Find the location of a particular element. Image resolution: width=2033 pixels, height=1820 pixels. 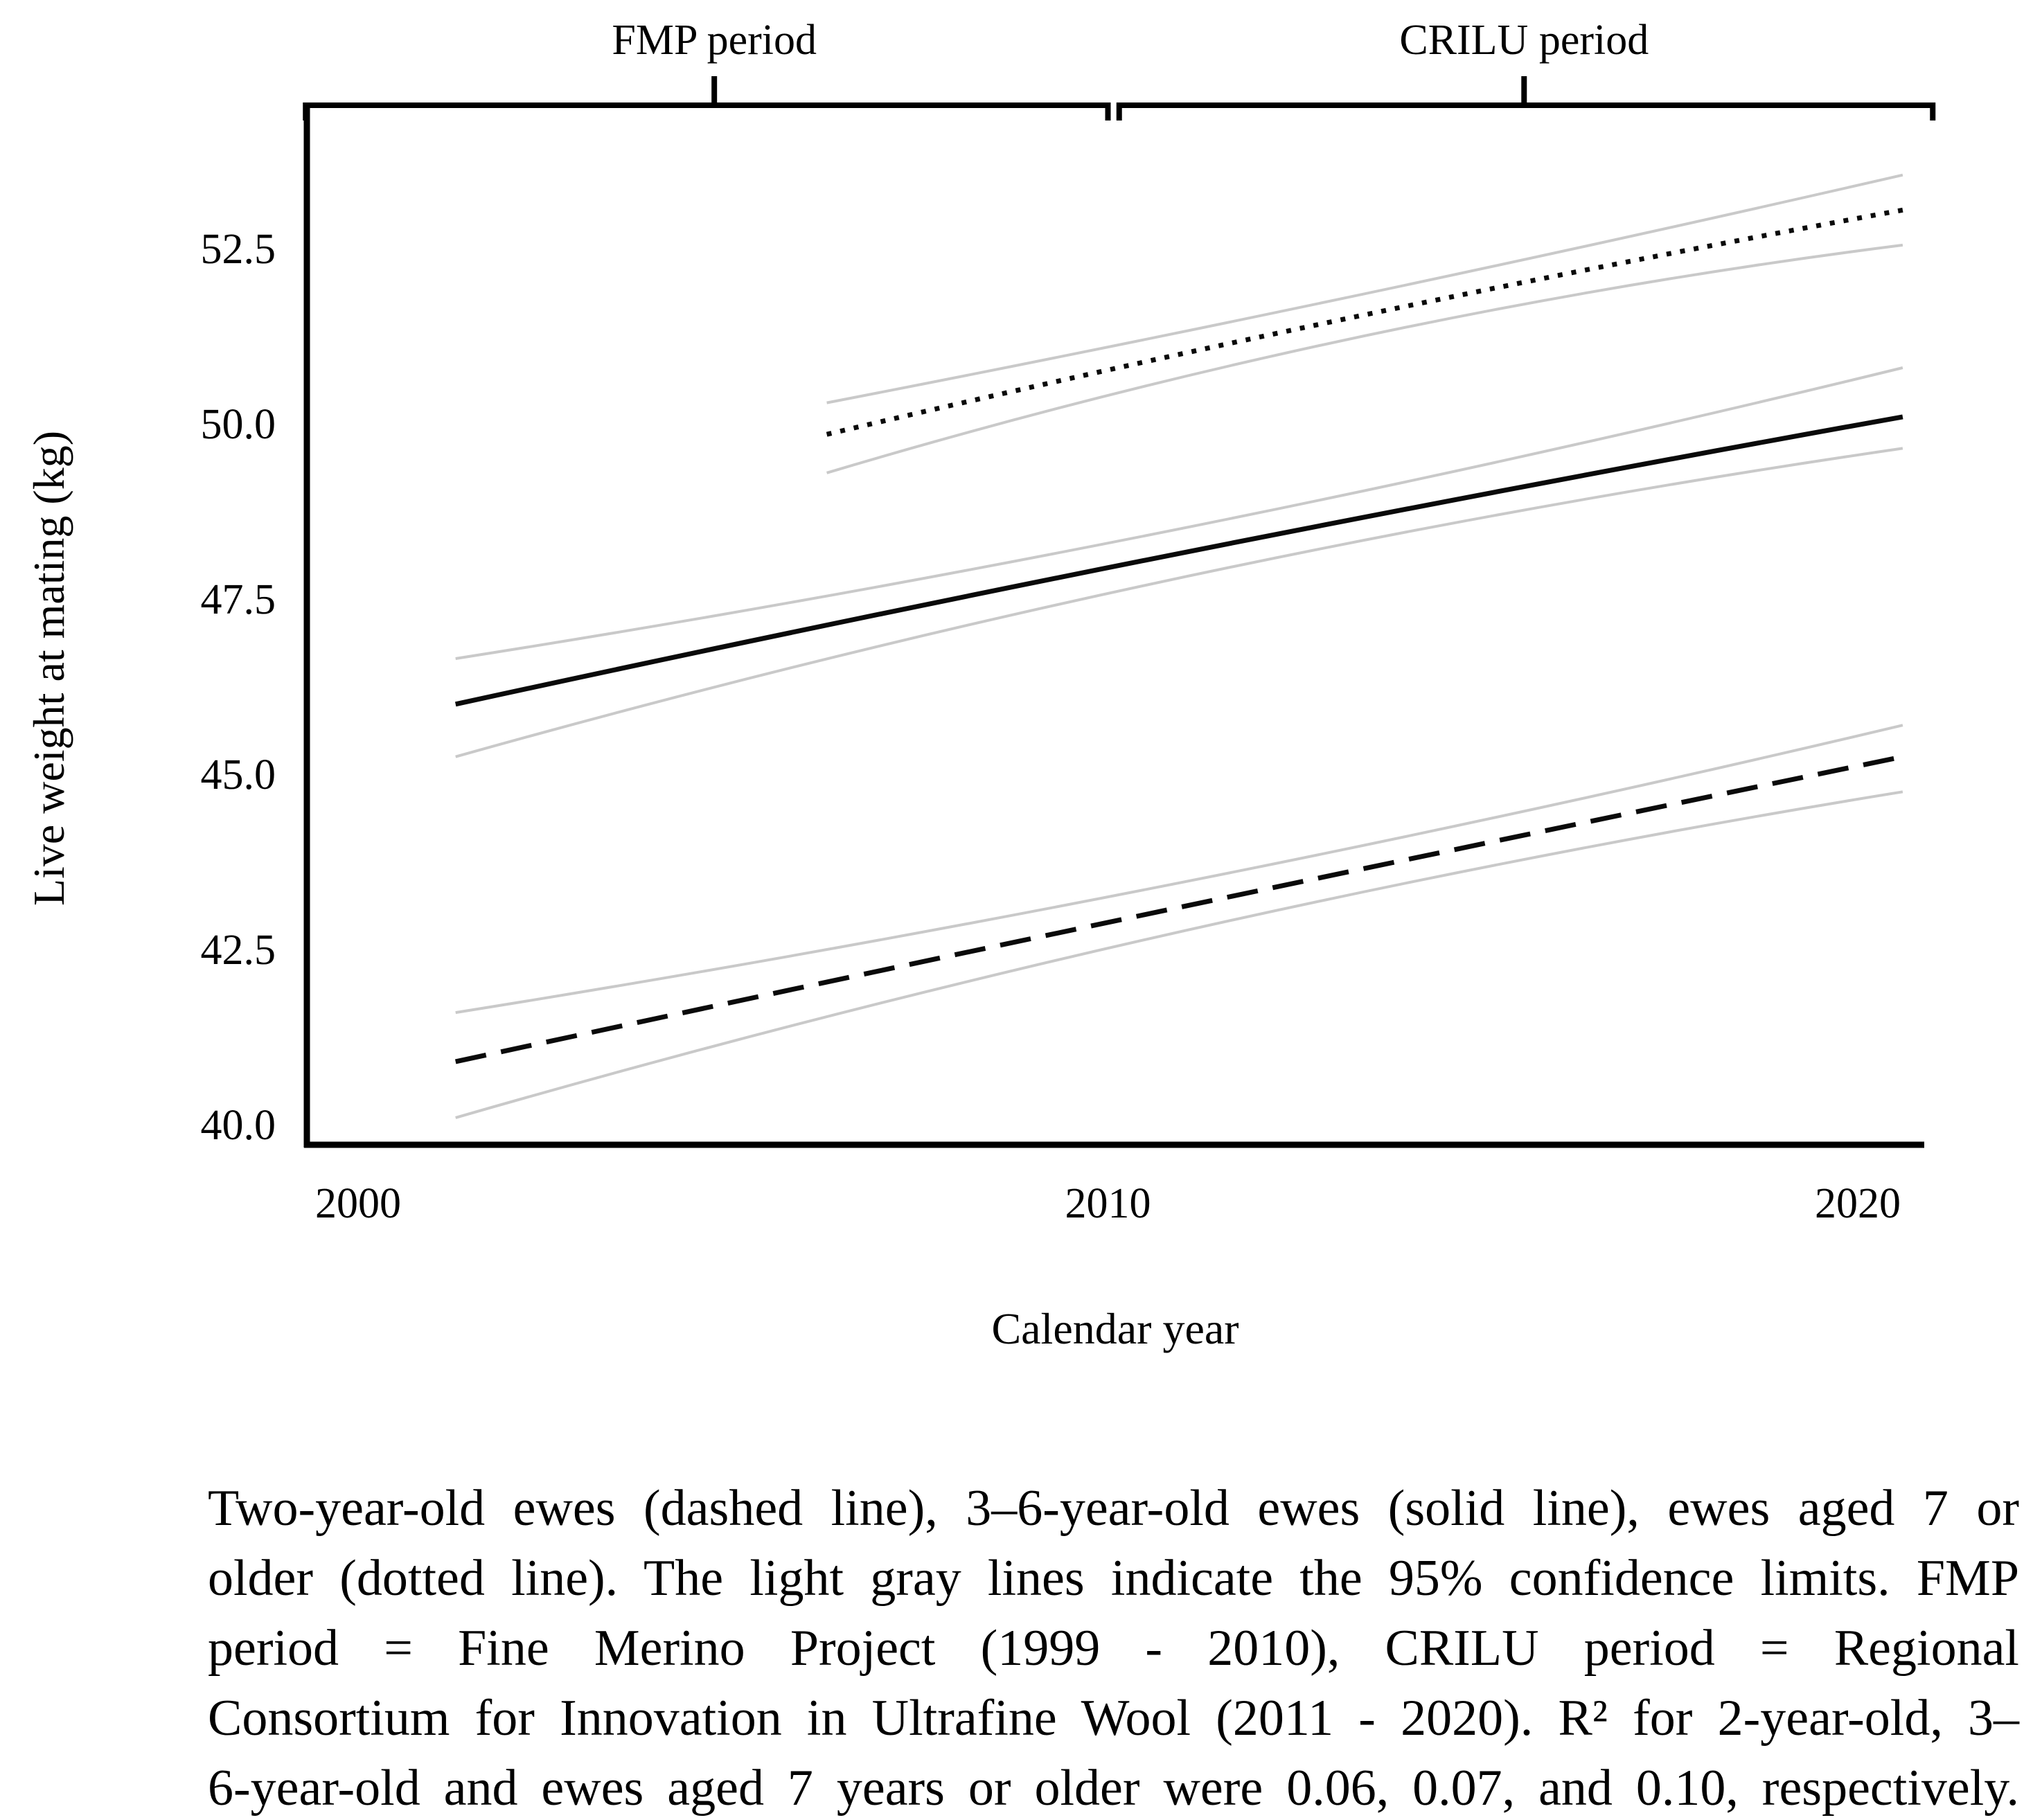

ci-lower-line-dotted is located at coordinates (1364, 358).